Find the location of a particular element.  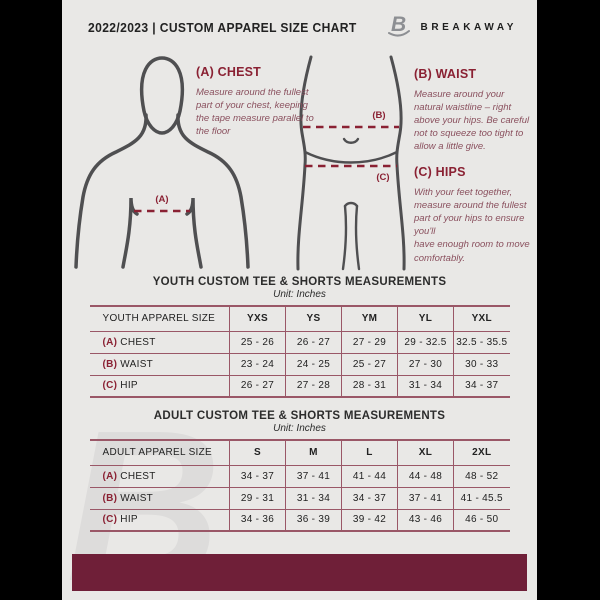

adult-label-header: ADULT APPAREL SIZE is located at coordinates (157, 453).